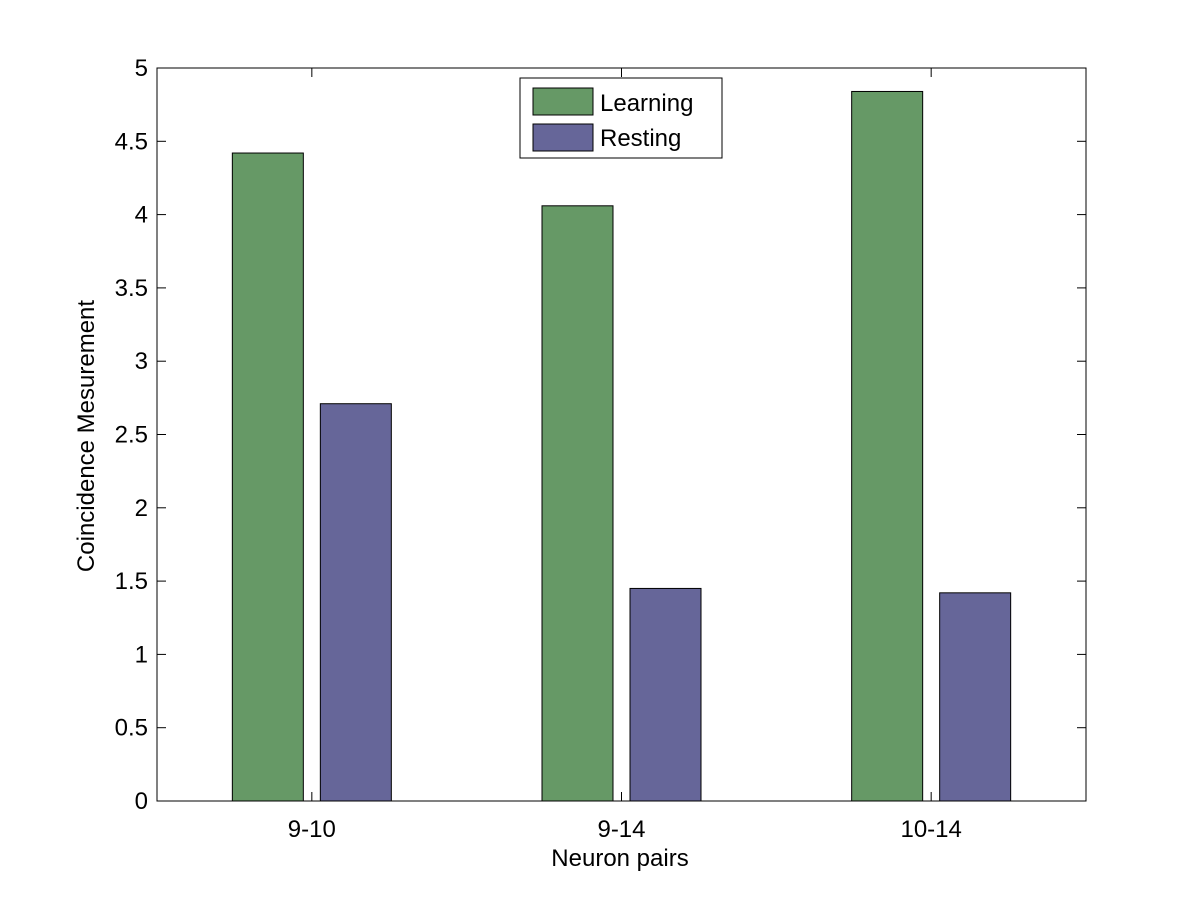 The height and width of the screenshot is (900, 1200). What do you see at coordinates (621, 829) in the screenshot?
I see `x-tick-label: 9-14` at bounding box center [621, 829].